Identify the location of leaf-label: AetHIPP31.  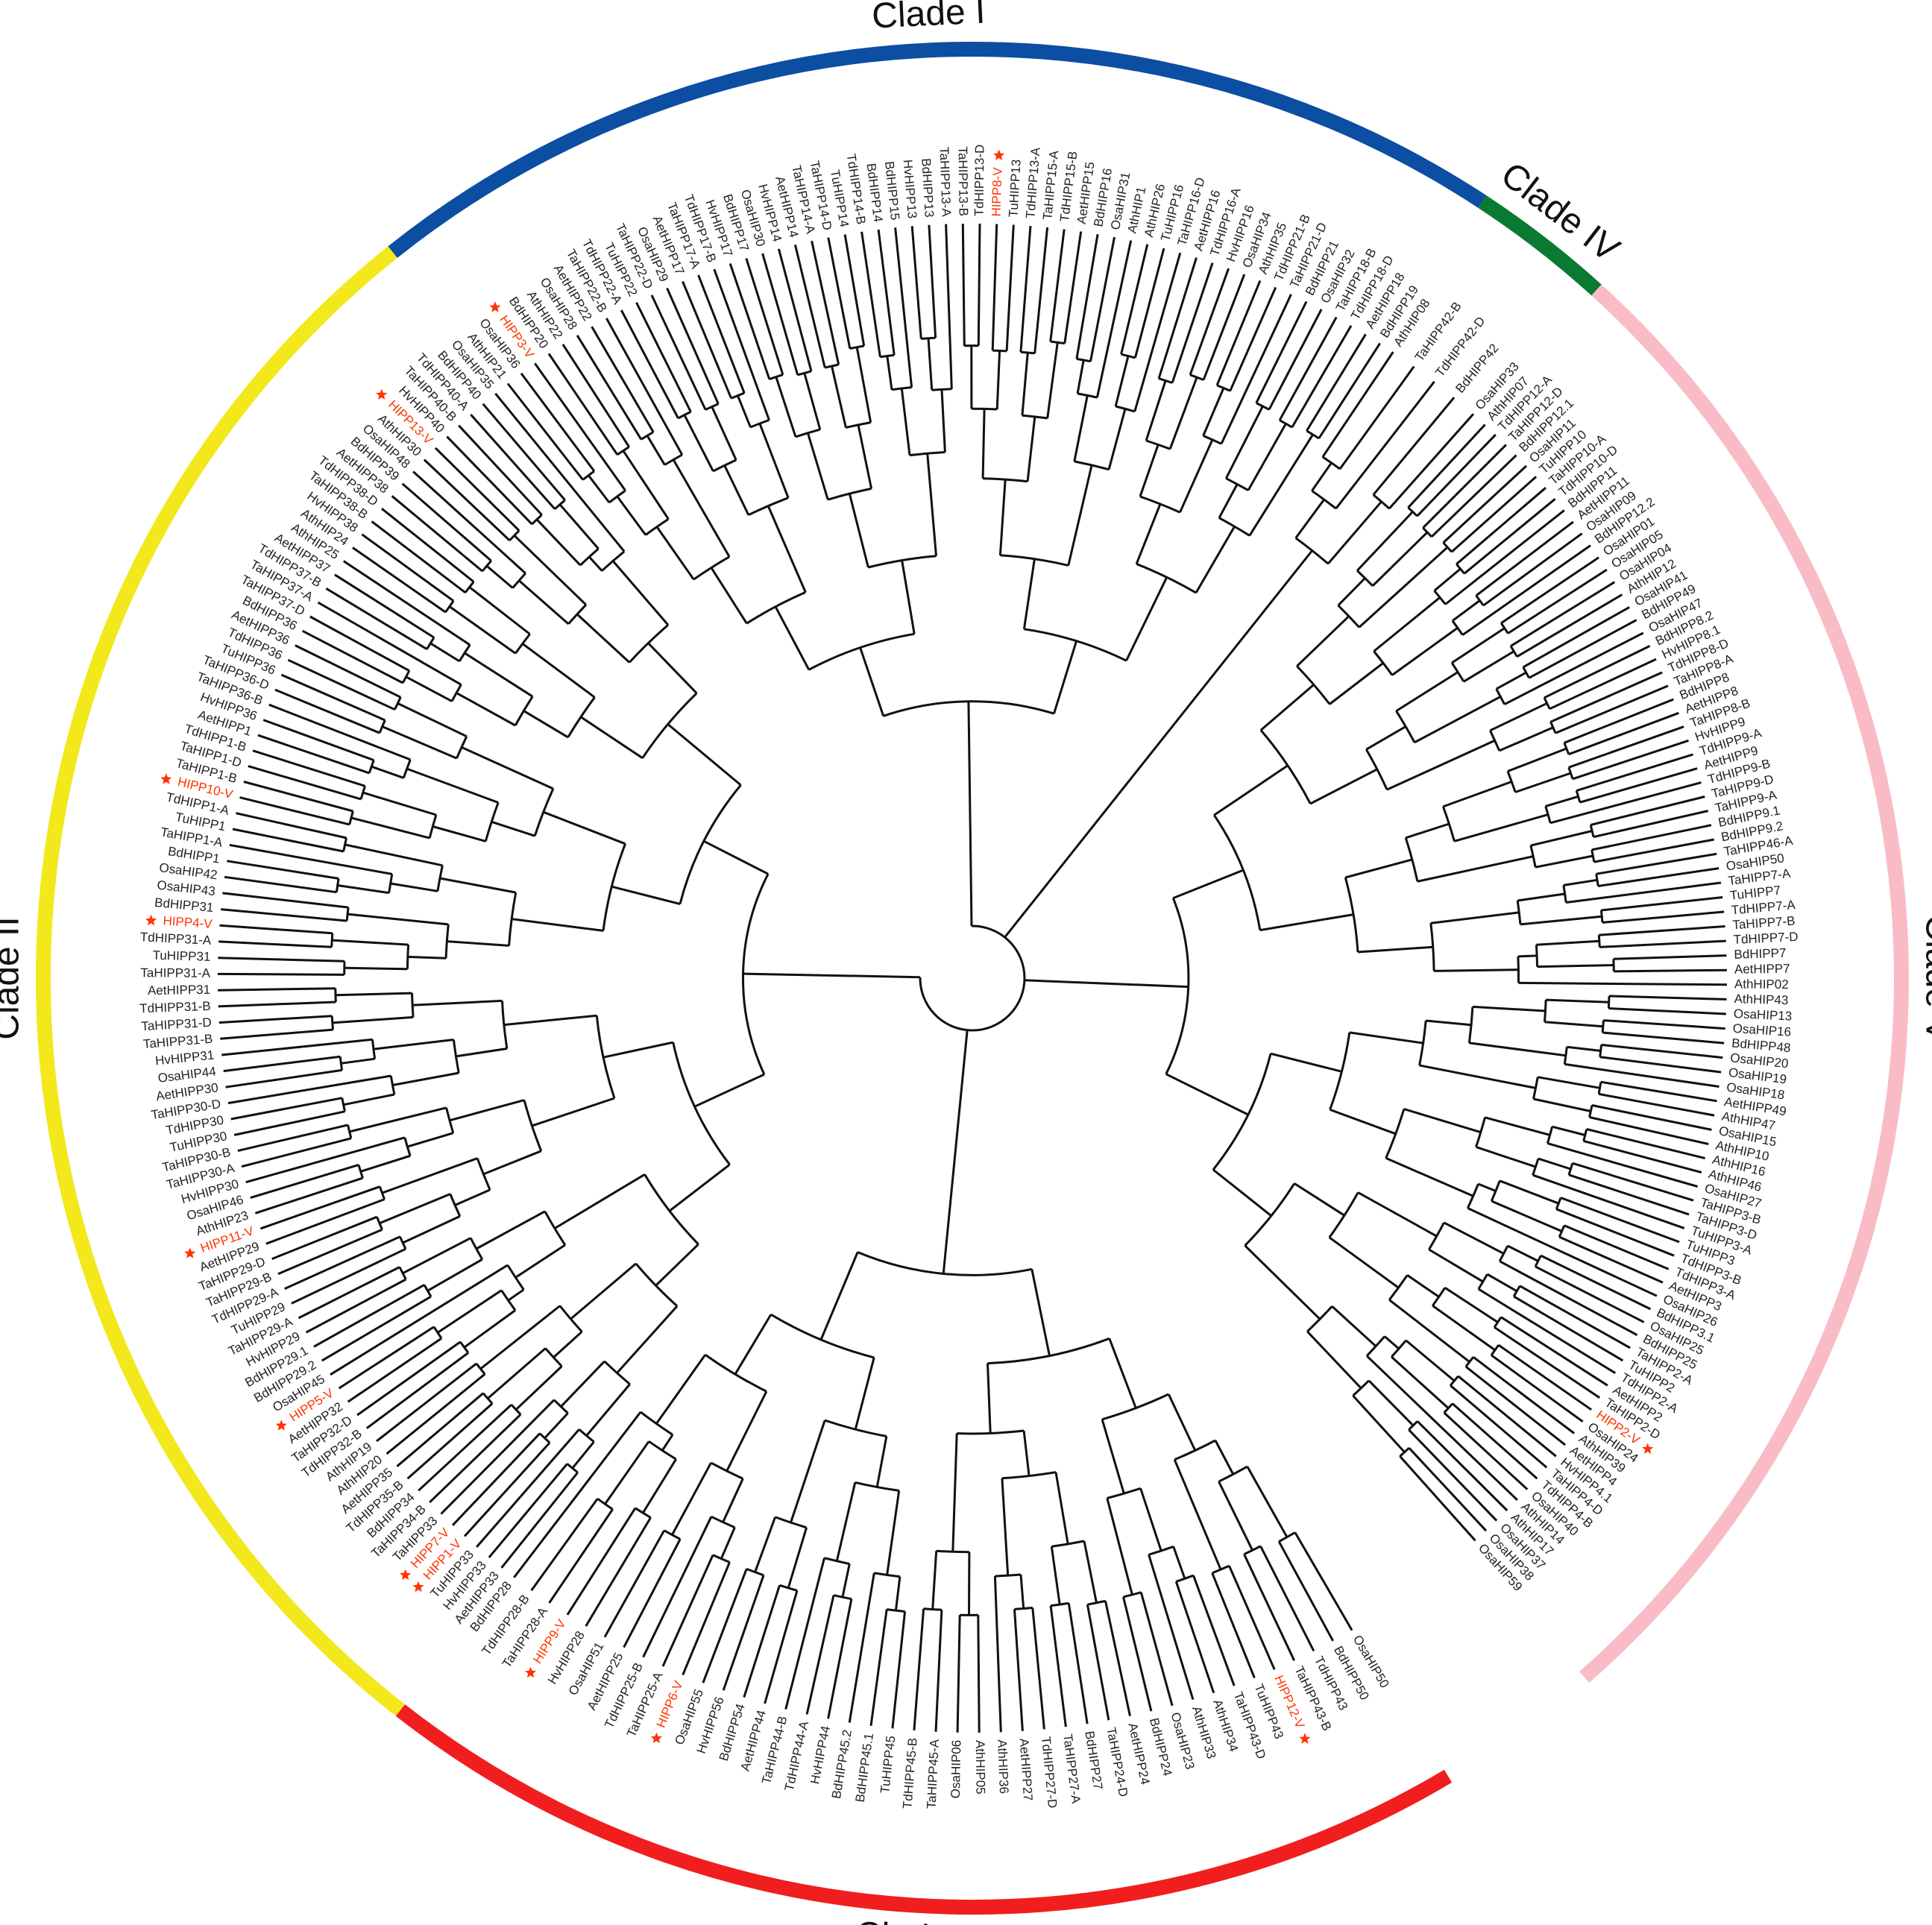
(179, 990).